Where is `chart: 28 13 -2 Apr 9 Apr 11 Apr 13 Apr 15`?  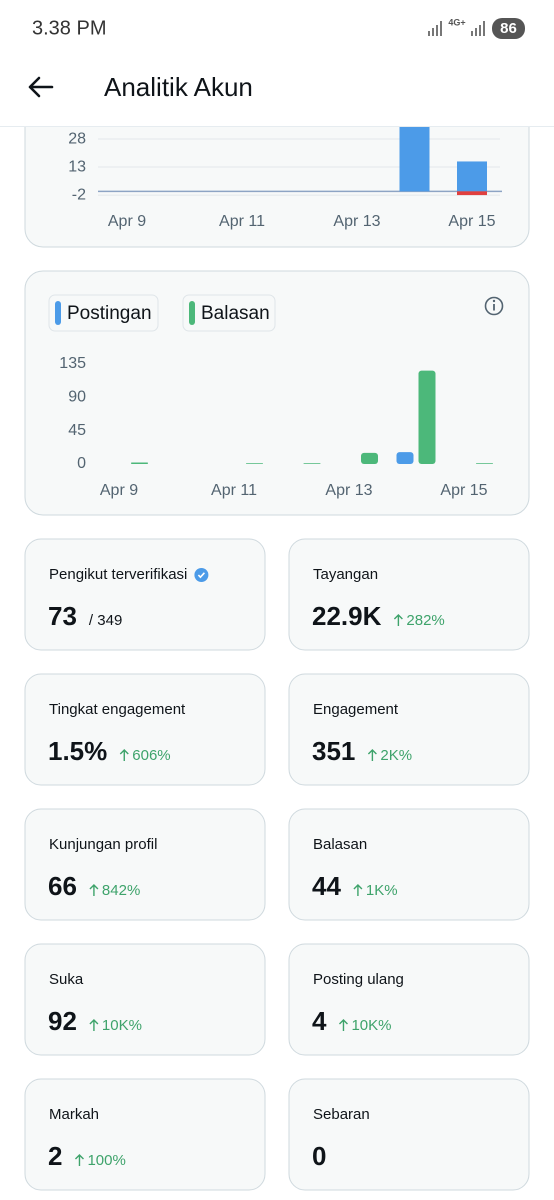
chart: 28 13 -2 Apr 9 Apr 11 Apr 13 Apr 15 is located at coordinates (285, 154).